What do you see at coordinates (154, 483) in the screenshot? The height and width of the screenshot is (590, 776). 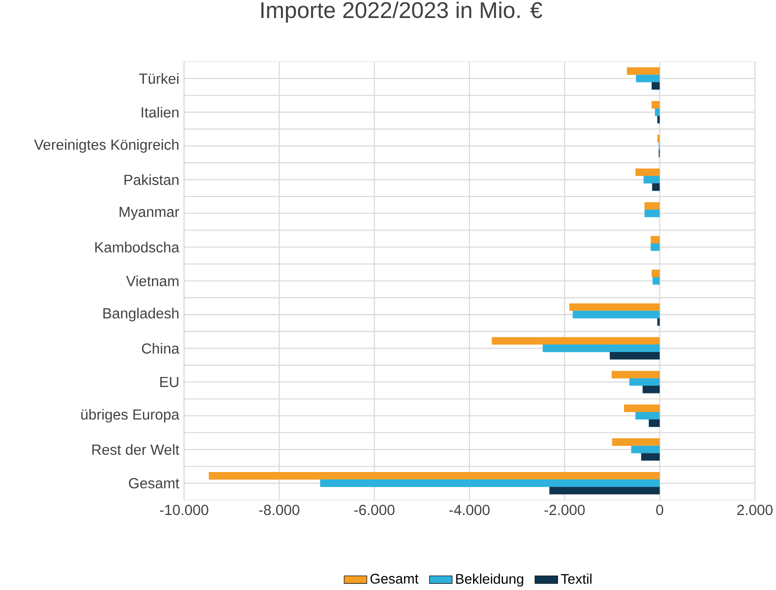 I see `y-tick-label: Gesamt` at bounding box center [154, 483].